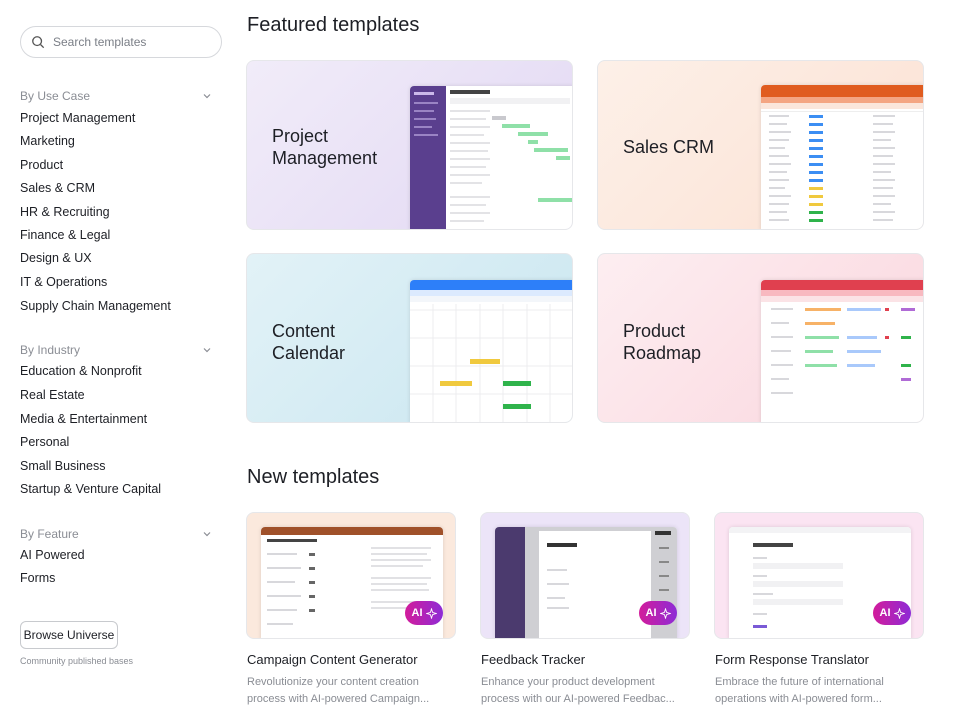 The width and height of the screenshot is (973, 720). Describe the element at coordinates (63, 466) in the screenshot. I see `nav-small-business: Small Business` at that location.